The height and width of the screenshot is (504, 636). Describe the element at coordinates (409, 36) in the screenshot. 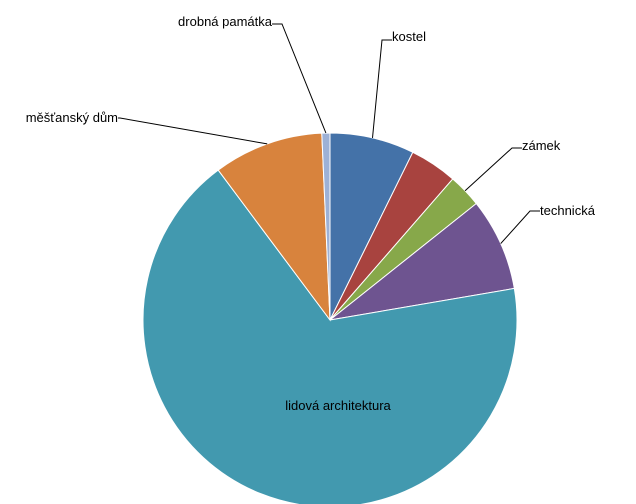

I see `slice-label-kostel: kostel` at that location.